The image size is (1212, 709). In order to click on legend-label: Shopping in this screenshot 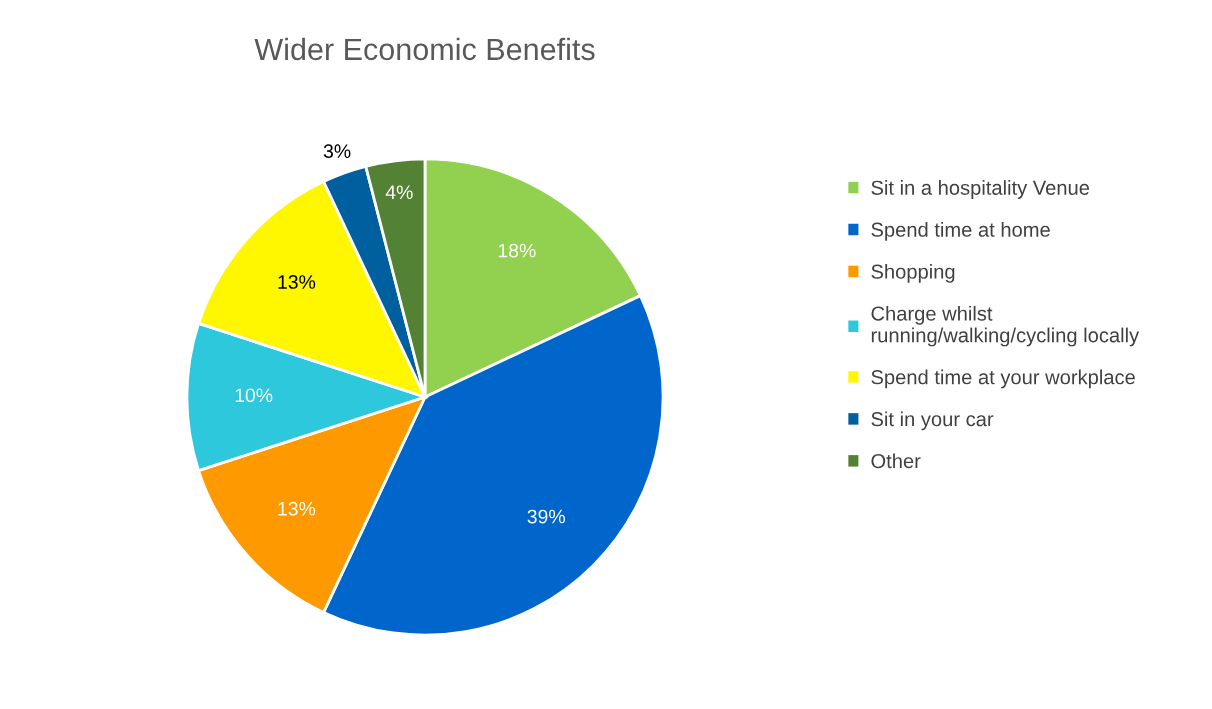, I will do `click(913, 273)`.